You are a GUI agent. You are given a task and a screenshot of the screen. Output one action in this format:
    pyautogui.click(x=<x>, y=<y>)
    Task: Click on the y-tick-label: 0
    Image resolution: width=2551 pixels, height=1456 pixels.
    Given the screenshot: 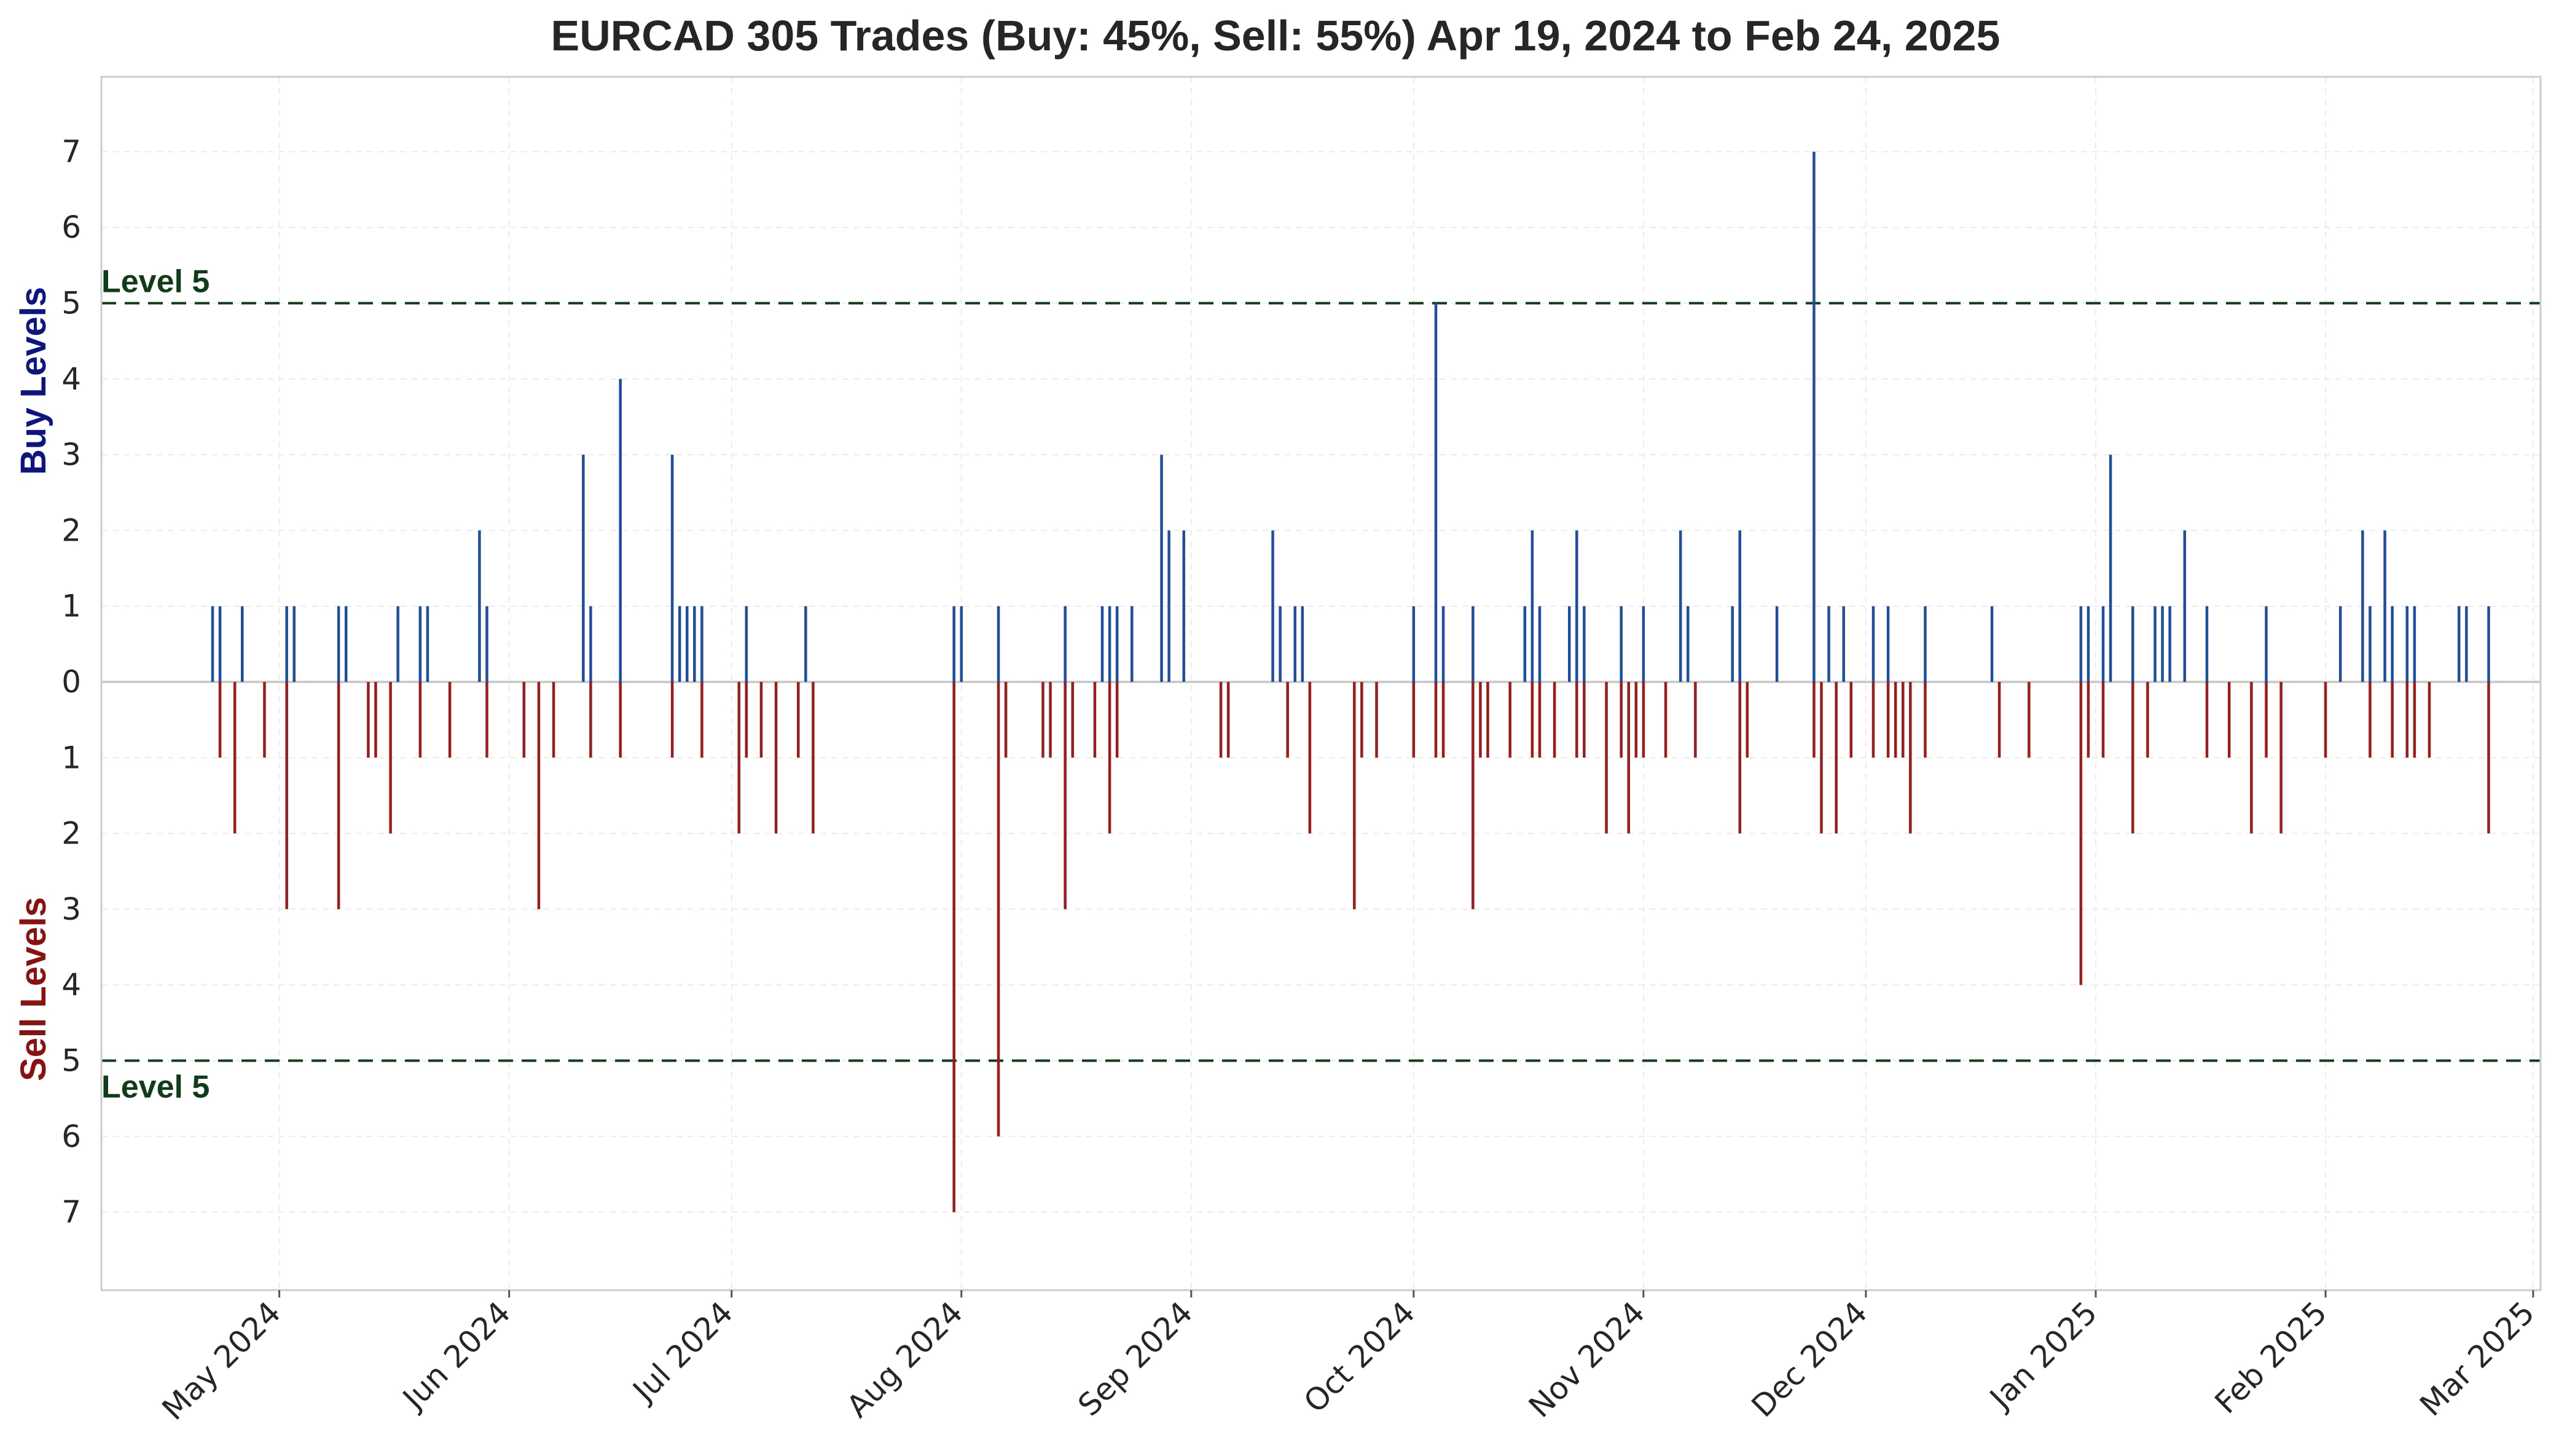 What is the action you would take?
    pyautogui.click(x=71, y=682)
    